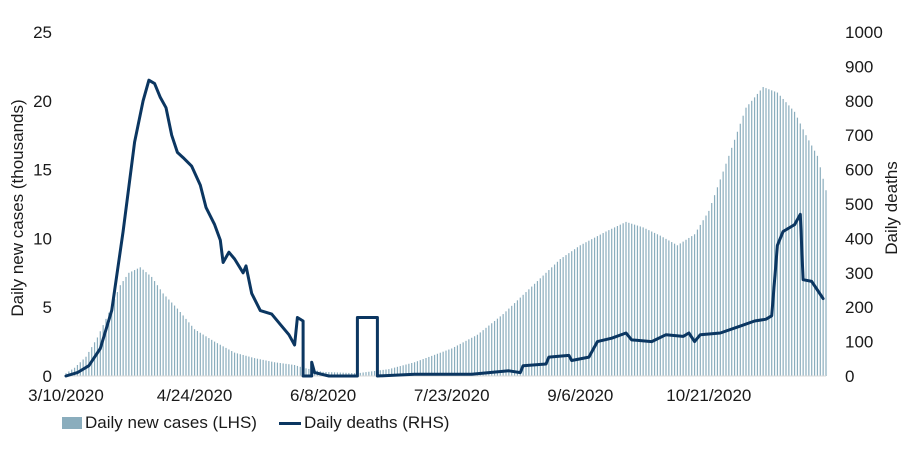 The width and height of the screenshot is (904, 455). I want to click on x-tick-label: 10/21/2020, so click(708, 395).